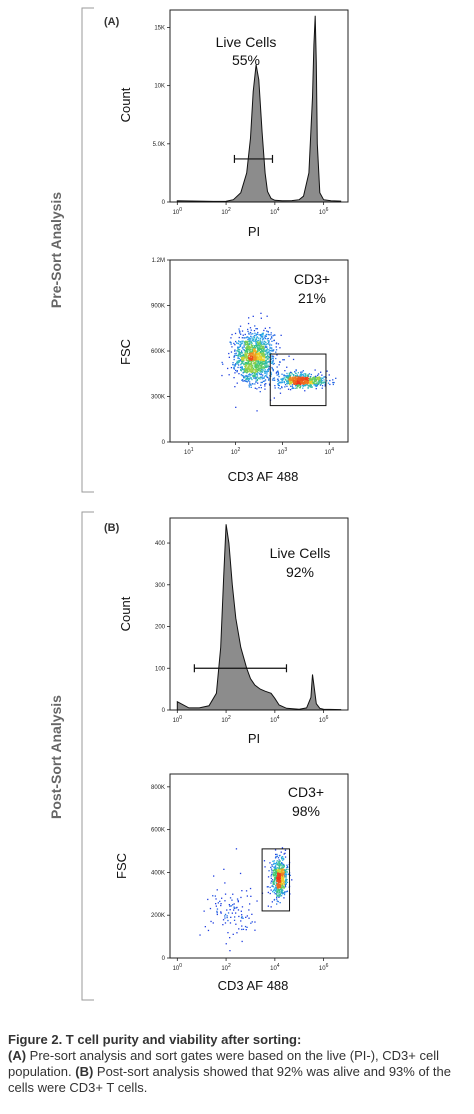  What do you see at coordinates (324, 211) in the screenshot?
I see `x-tick-label: 106` at bounding box center [324, 211].